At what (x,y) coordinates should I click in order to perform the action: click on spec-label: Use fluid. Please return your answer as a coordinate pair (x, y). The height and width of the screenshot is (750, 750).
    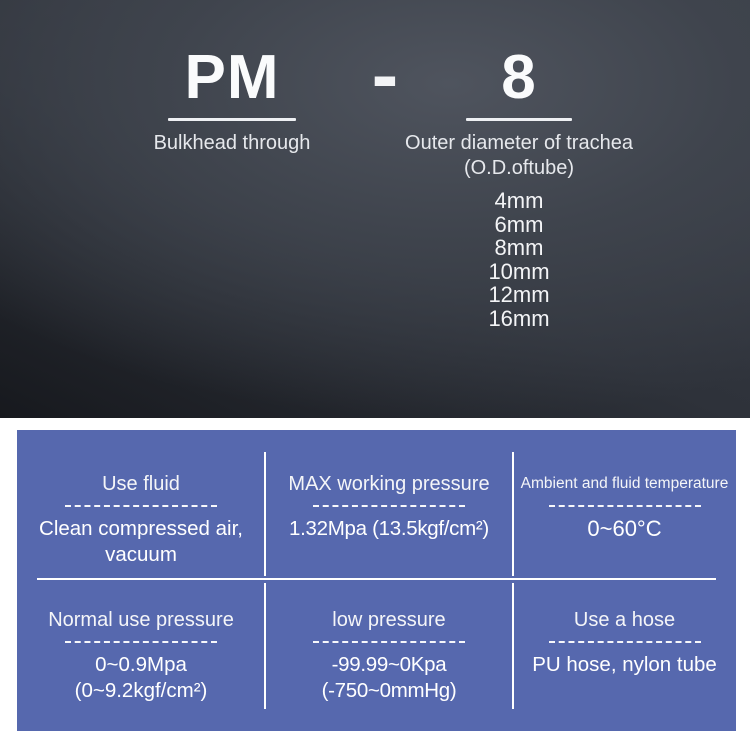
    Looking at the image, I should click on (141, 484).